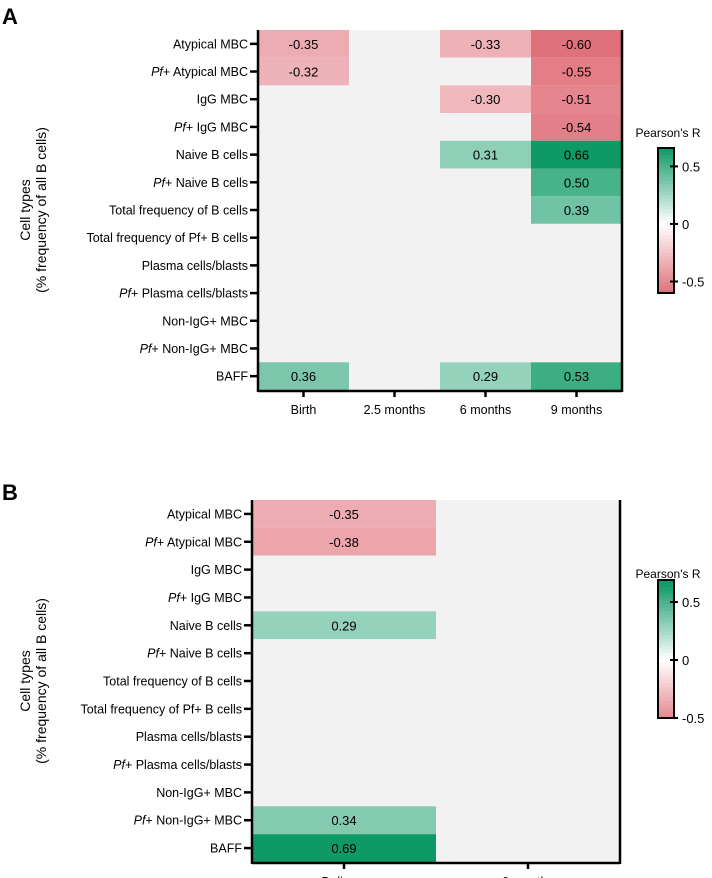  I want to click on row-label: Pf+ Atypical MBC, so click(193, 542).